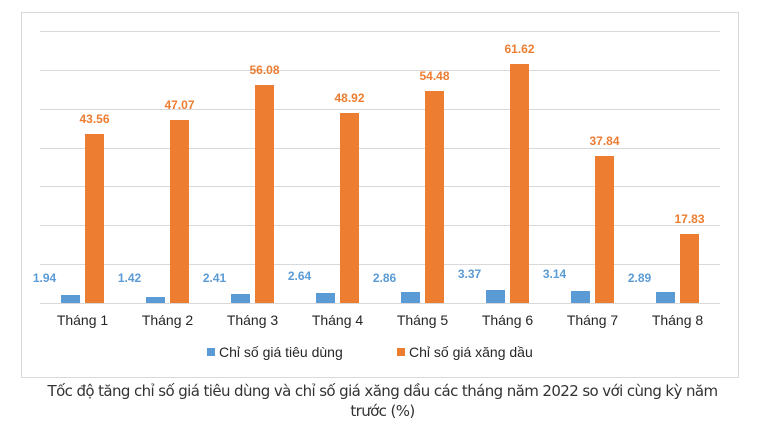  What do you see at coordinates (349, 97) in the screenshot?
I see `data-label: 48.92` at bounding box center [349, 97].